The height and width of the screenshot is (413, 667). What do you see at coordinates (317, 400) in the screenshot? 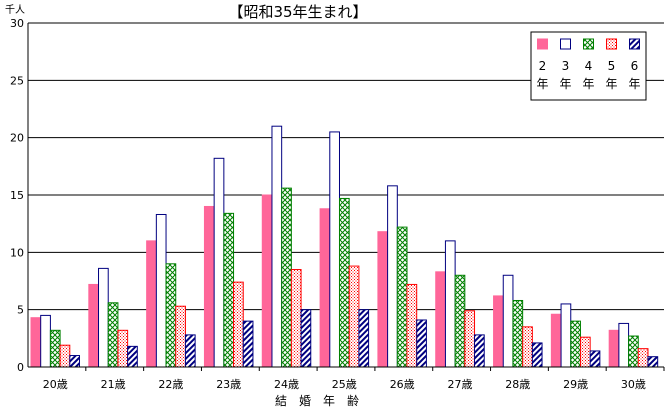
I see `x-axis-title: 結 婚 年 齢` at bounding box center [317, 400].